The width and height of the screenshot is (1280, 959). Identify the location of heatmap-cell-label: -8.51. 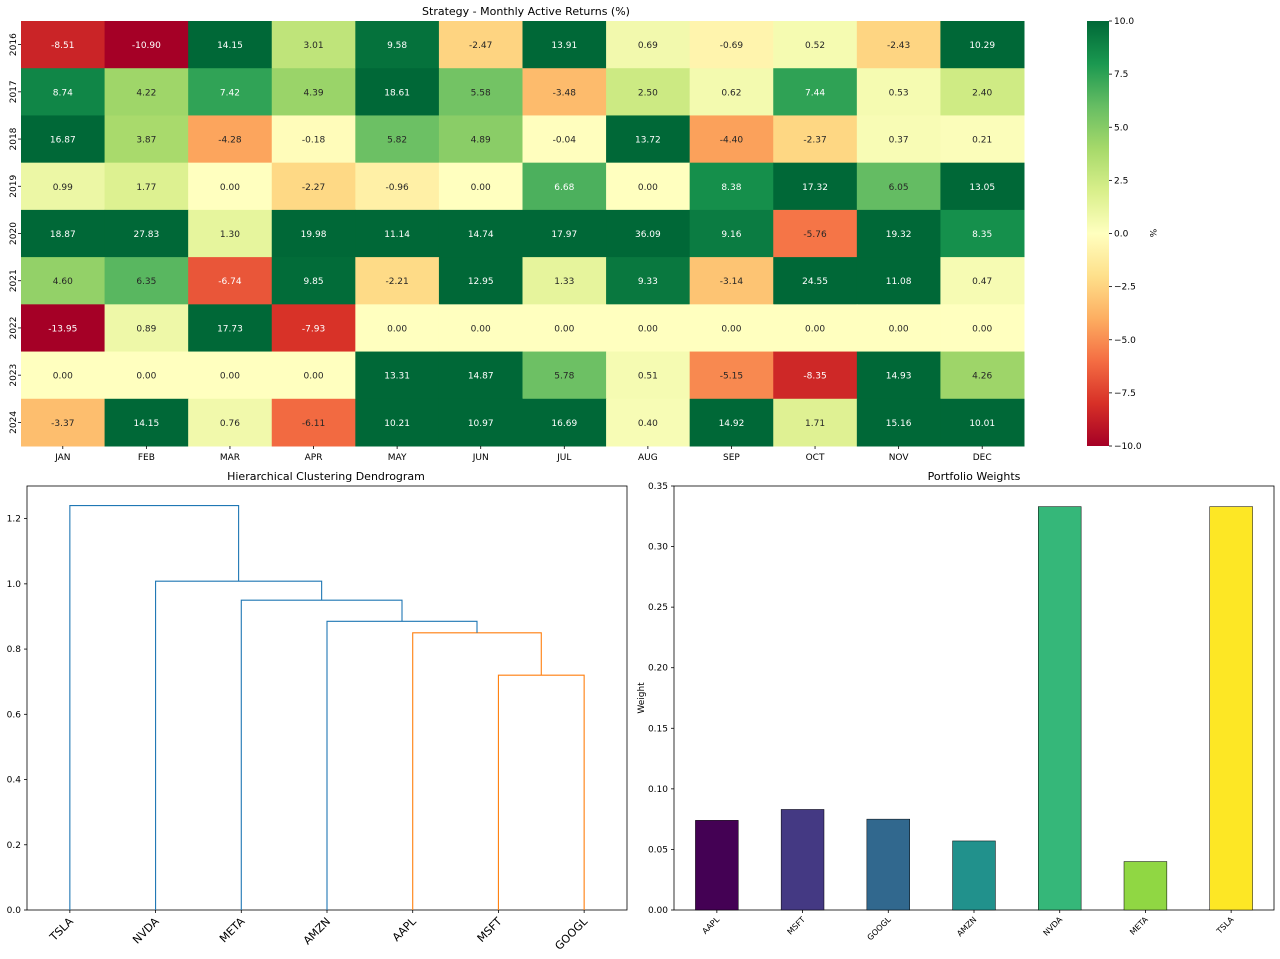
(62, 46).